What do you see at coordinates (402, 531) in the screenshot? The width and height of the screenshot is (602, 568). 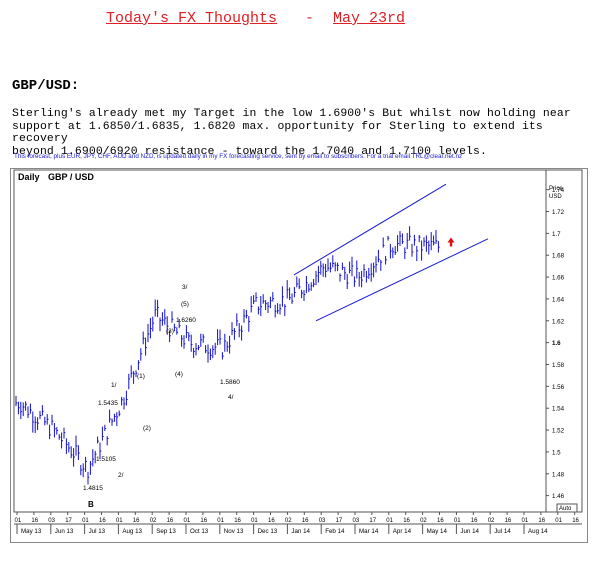 I see `month-label: Apr 14` at bounding box center [402, 531].